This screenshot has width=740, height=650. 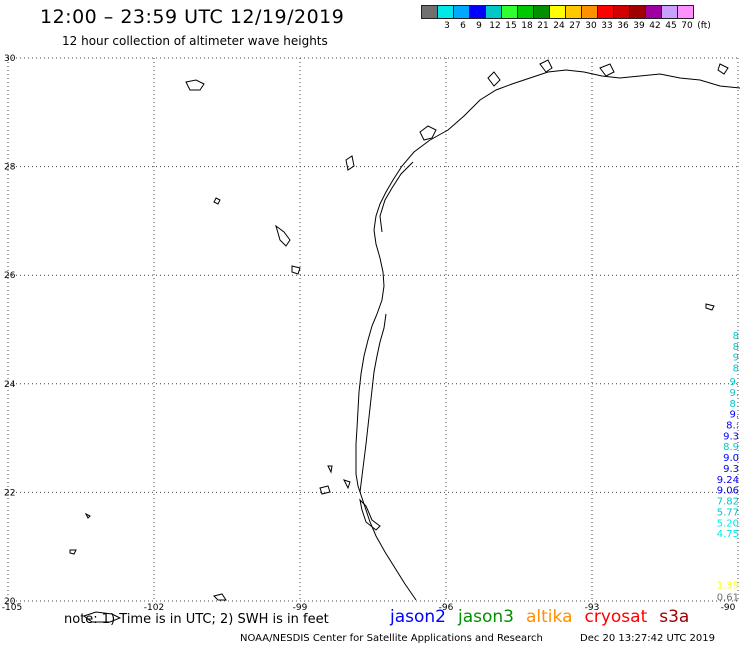 I want to click on swh-value: 5.77, so click(x=728, y=512).